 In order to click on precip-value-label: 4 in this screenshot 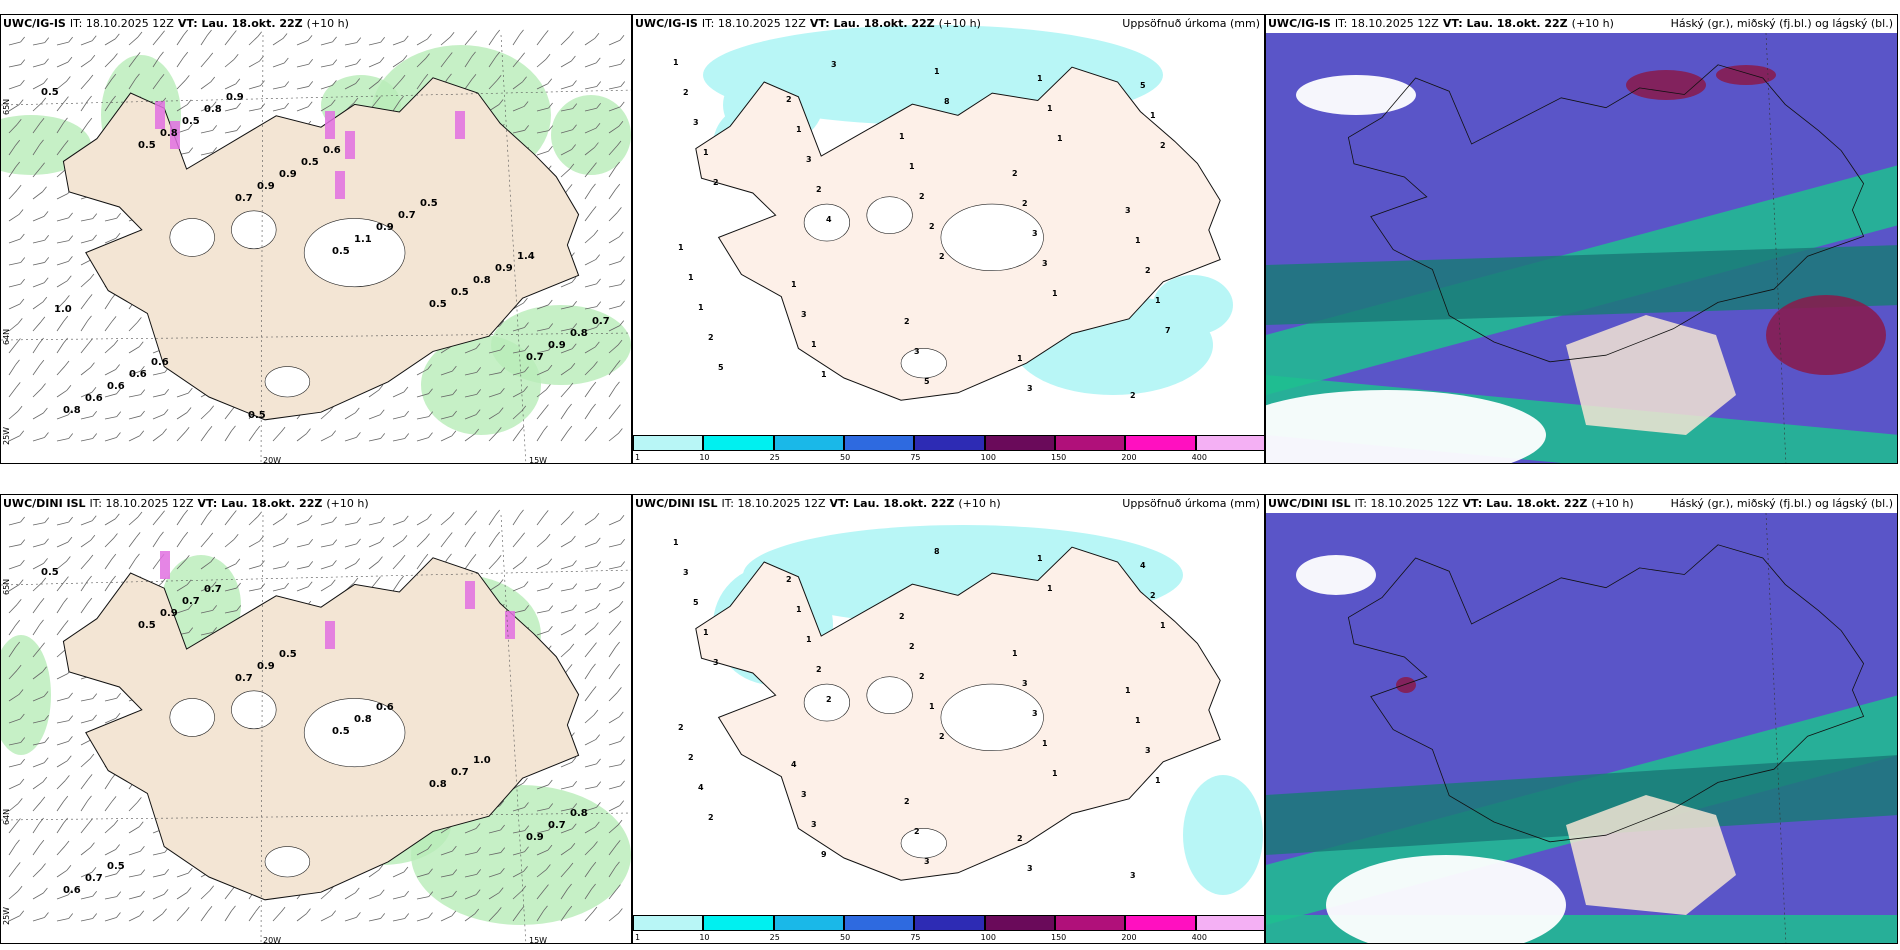, I will do `click(1143, 565)`.